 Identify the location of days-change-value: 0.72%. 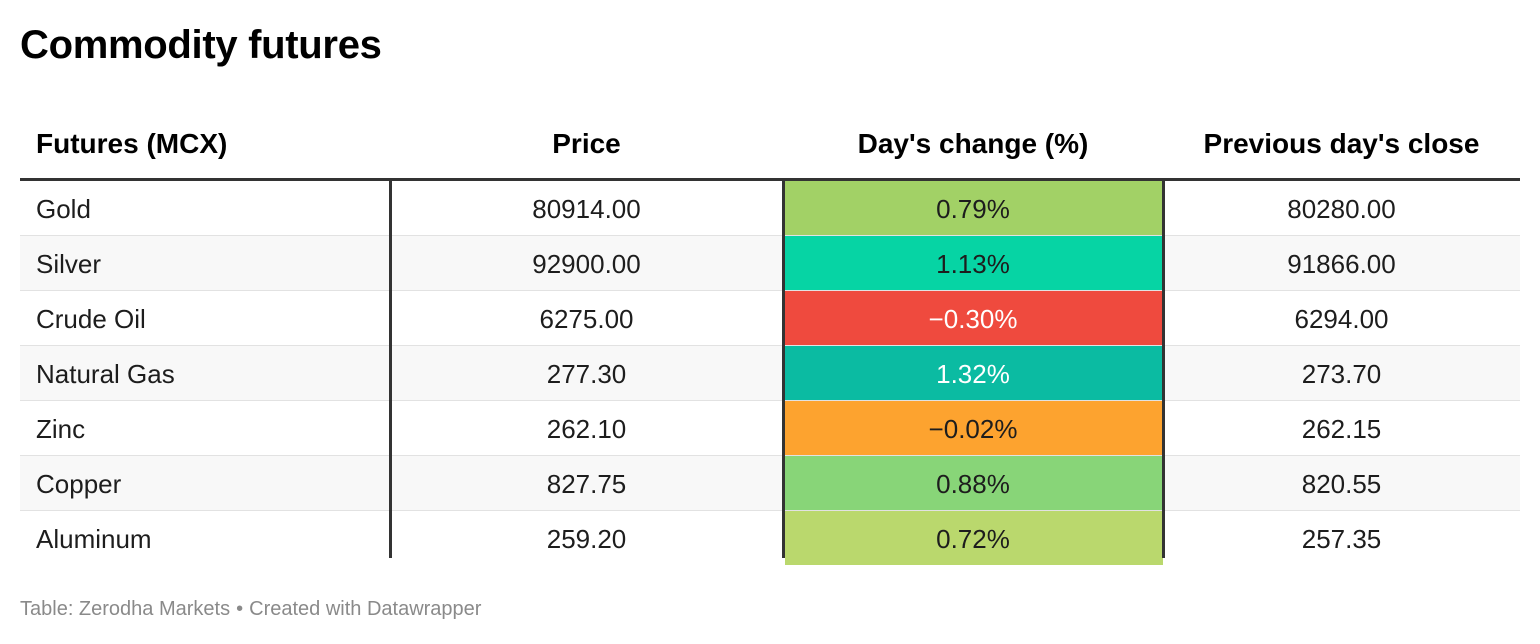
(973, 539).